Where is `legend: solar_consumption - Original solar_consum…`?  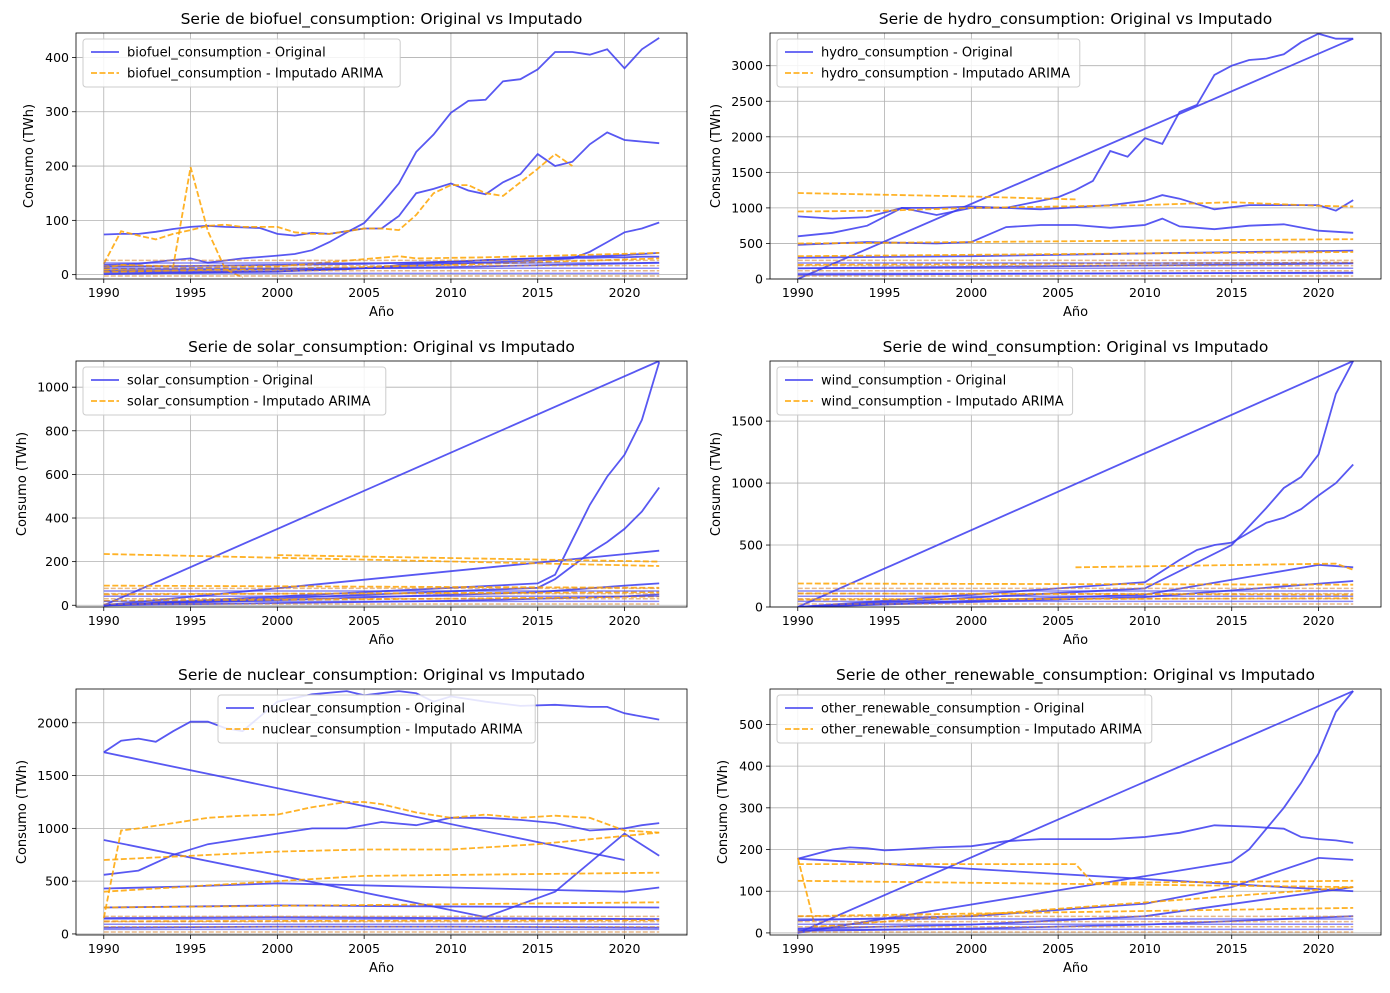
legend: solar_consumption - Original solar_consum… is located at coordinates (234, 391).